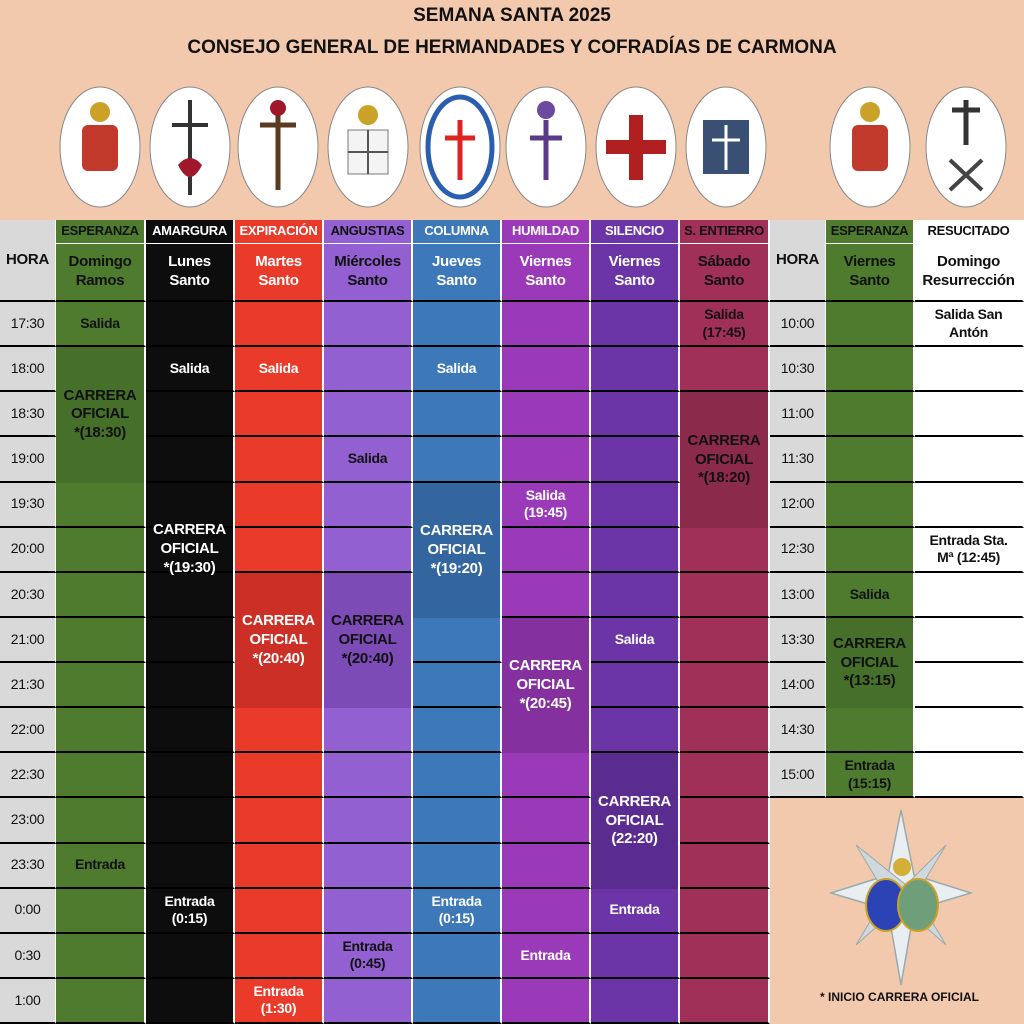 The image size is (1024, 1024). What do you see at coordinates (797, 638) in the screenshot?
I see `text-line: 13:30` at bounding box center [797, 638].